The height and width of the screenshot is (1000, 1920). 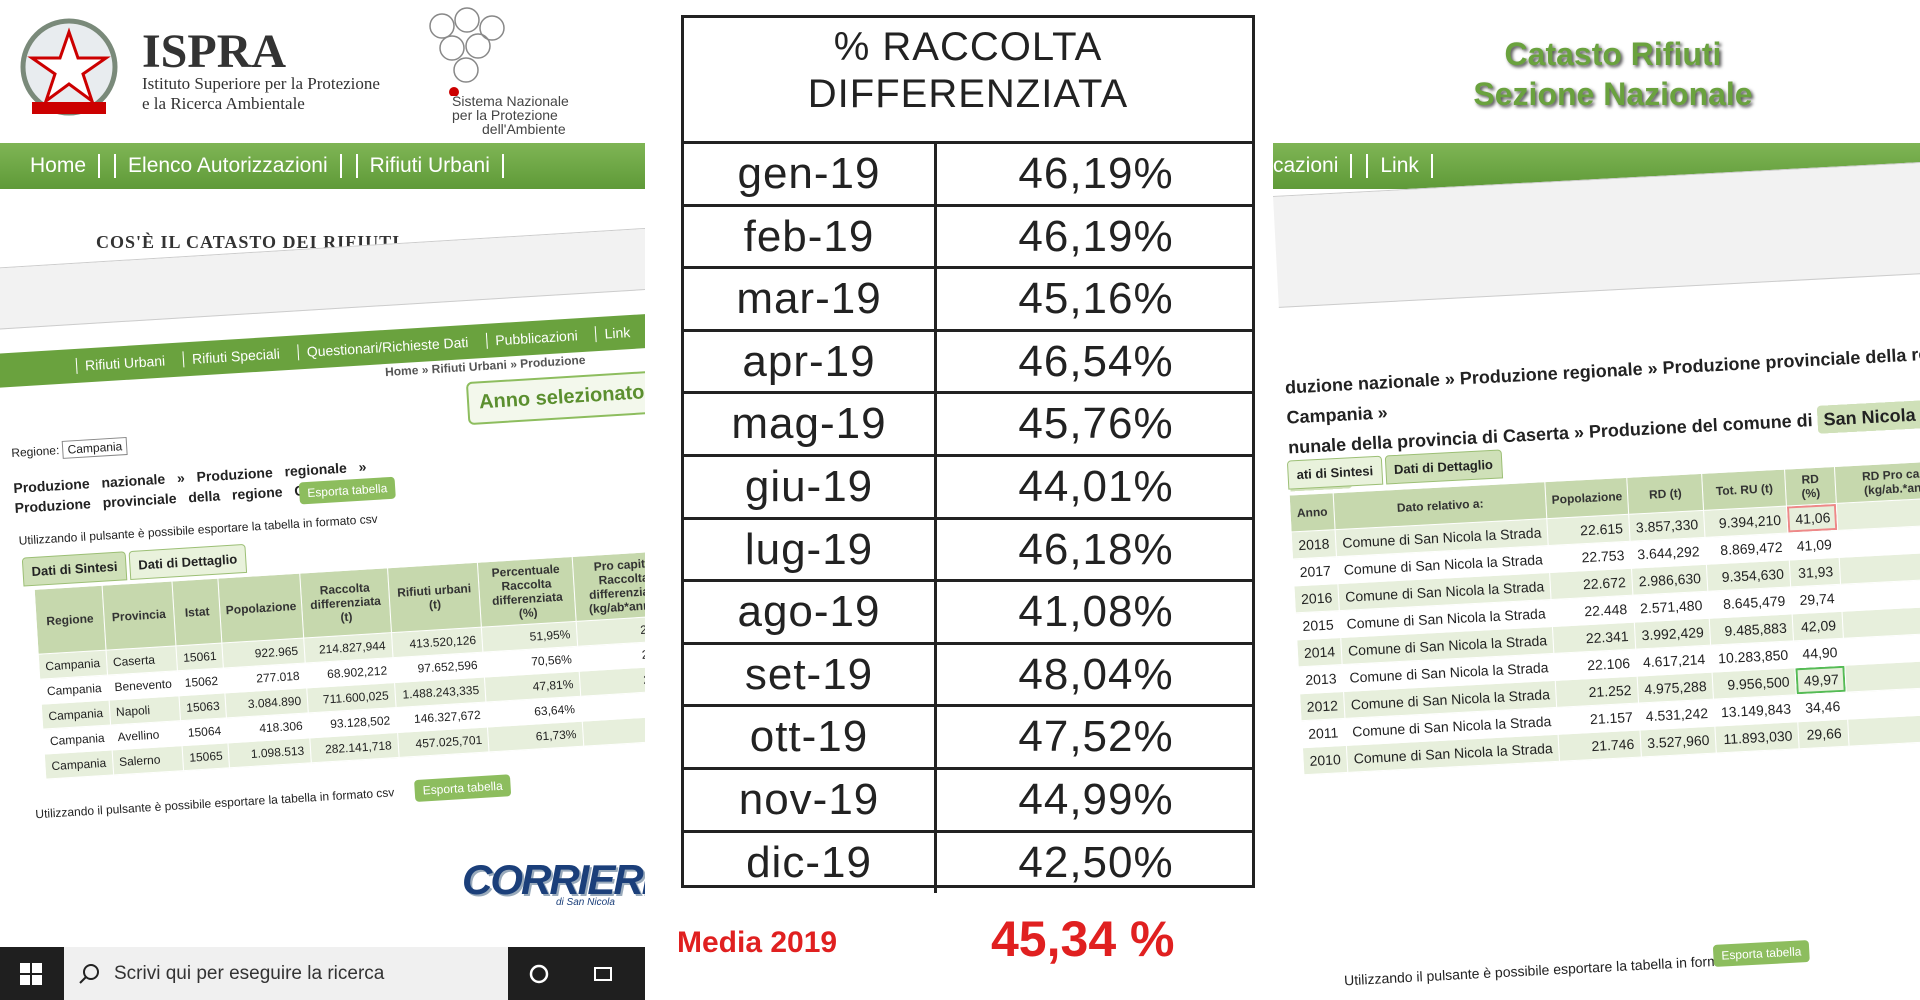 What do you see at coordinates (1818, 626) in the screenshot?
I see `table-cell: 42,09` at bounding box center [1818, 626].